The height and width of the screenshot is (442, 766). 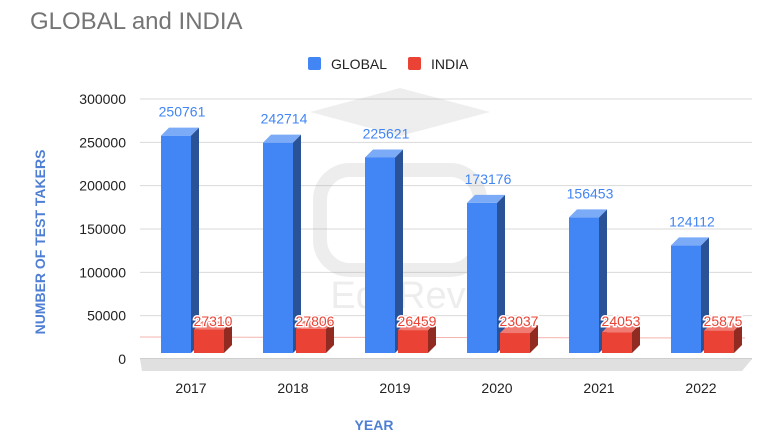 I want to click on y-axis-ticks: 0 50000 100000 150000 200000 250000 300000, so click(x=102, y=229).